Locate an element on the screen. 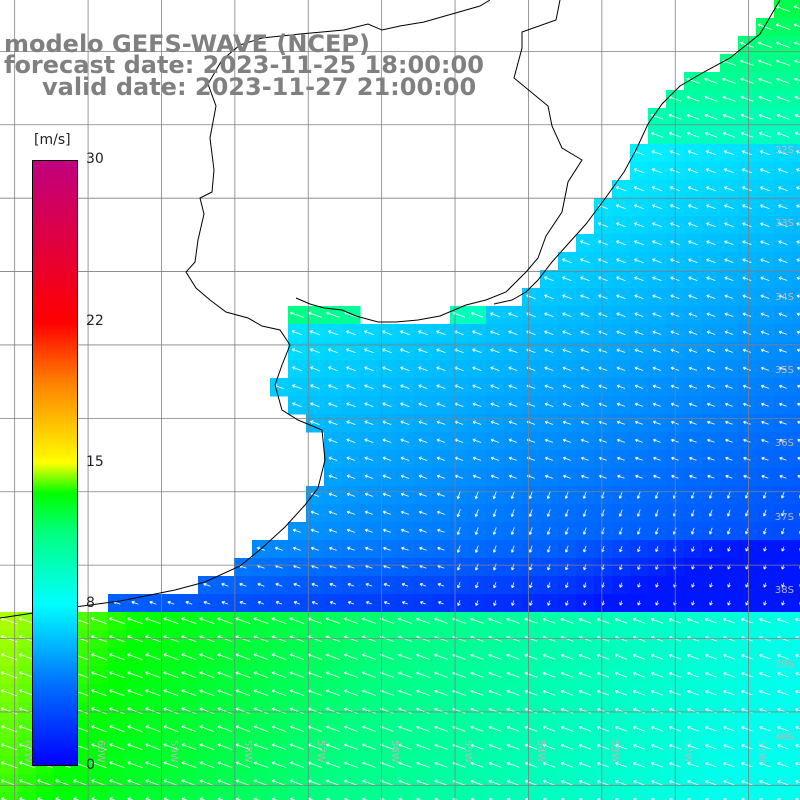 The width and height of the screenshot is (800, 800). colorbar is located at coordinates (55, 463).